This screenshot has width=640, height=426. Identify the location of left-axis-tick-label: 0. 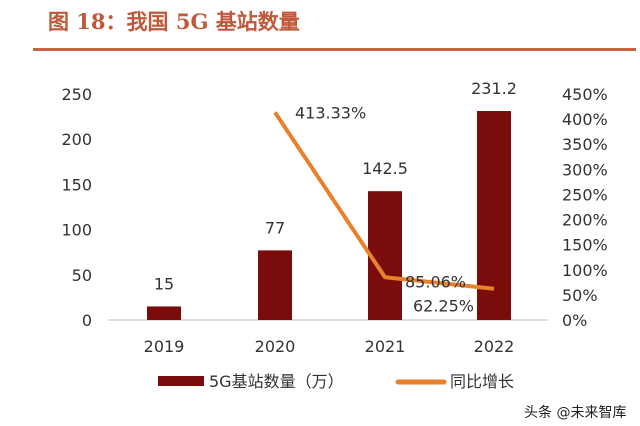
(87, 320).